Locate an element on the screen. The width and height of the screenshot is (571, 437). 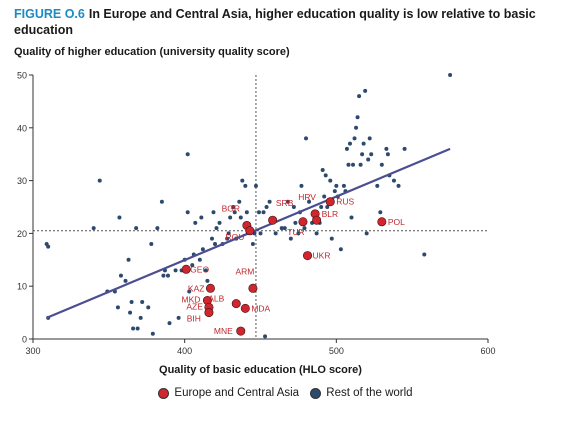
eca-point-rus is located at coordinates (330, 202).